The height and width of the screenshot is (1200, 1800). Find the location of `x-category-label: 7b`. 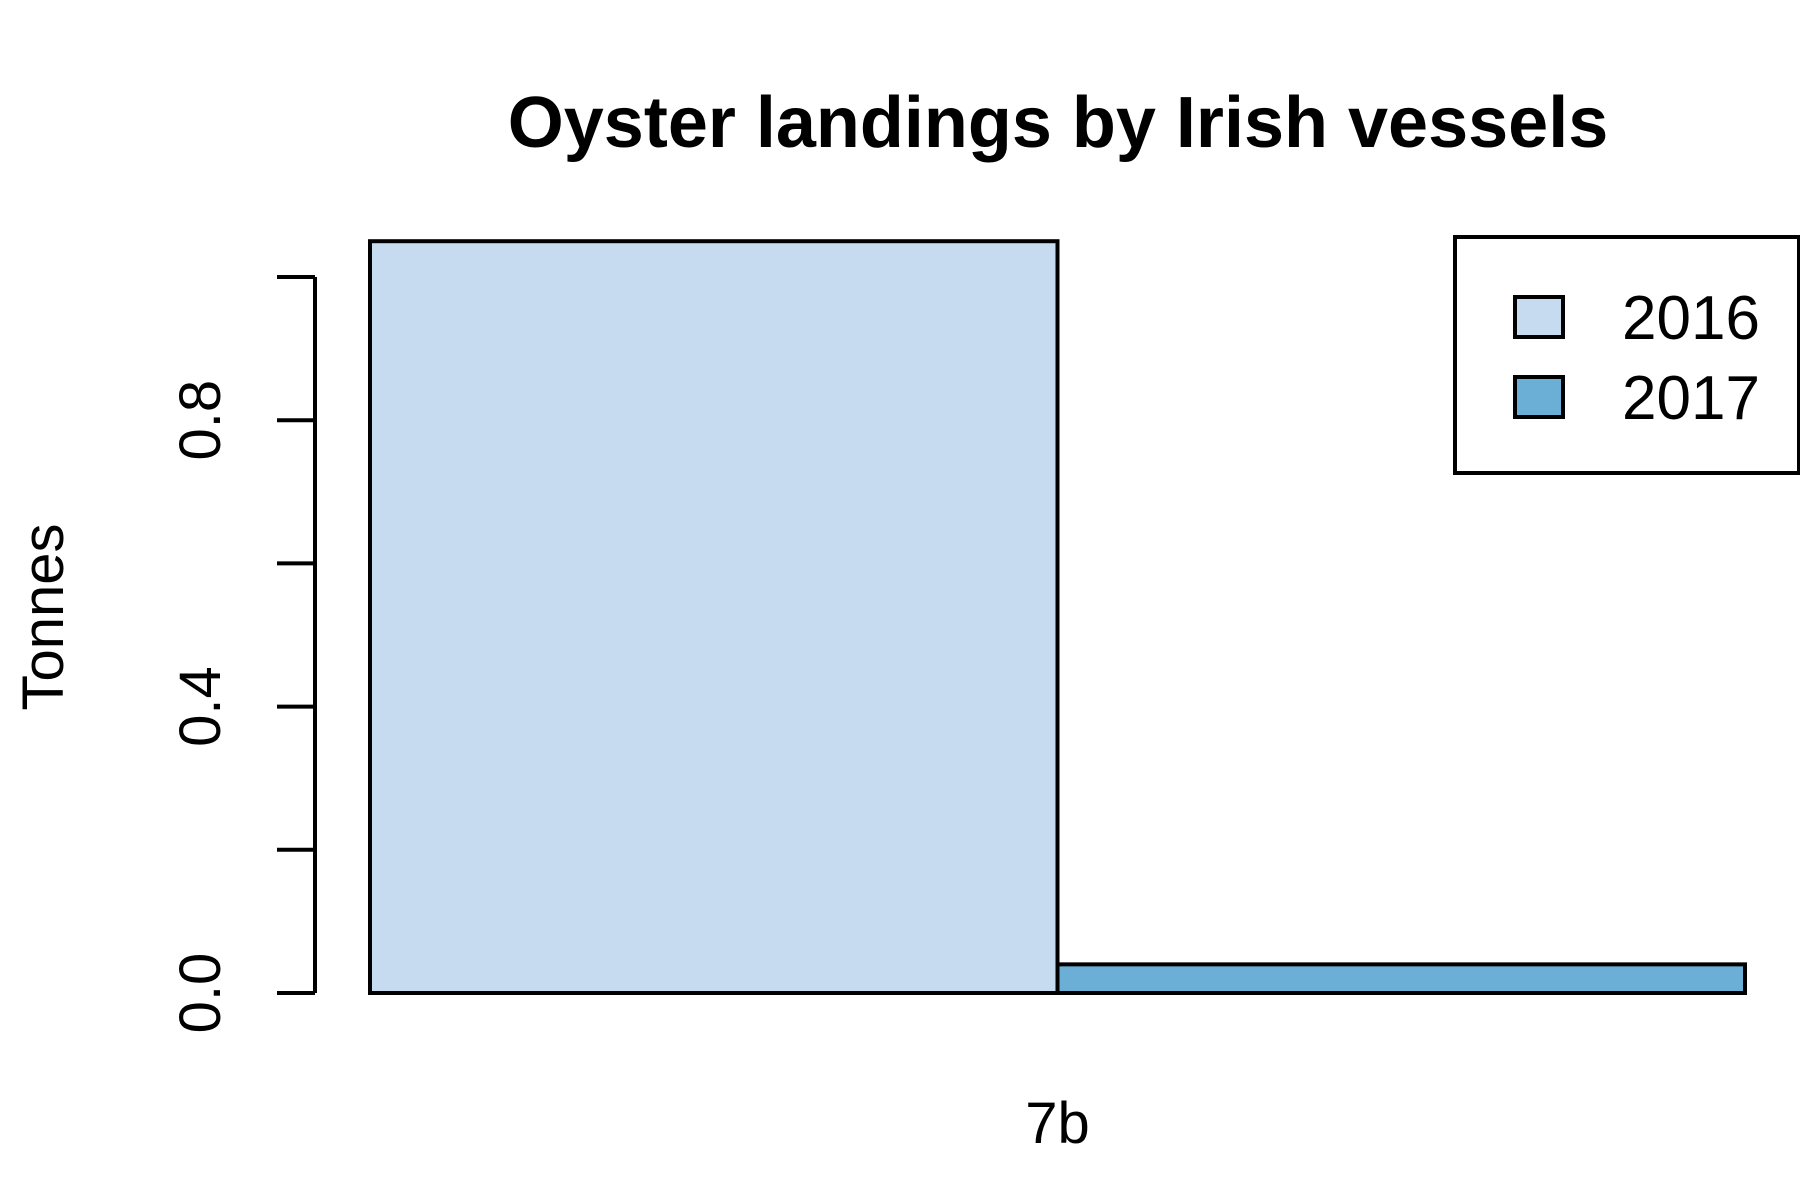

x-category-label: 7b is located at coordinates (1057, 1123).